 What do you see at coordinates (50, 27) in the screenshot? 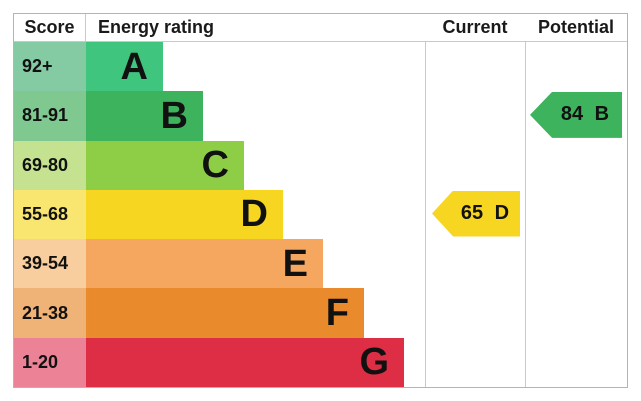
I see `score-column-header: Score` at bounding box center [50, 27].